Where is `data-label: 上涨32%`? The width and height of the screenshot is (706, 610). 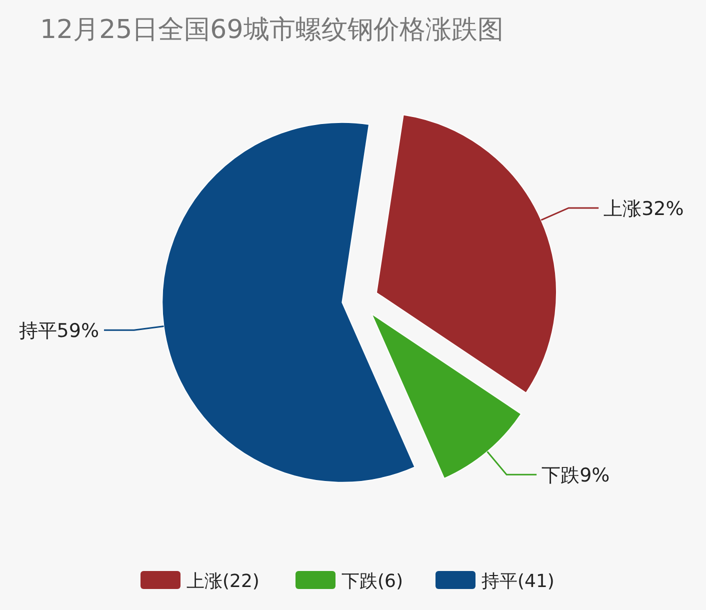
data-label: 上涨32% is located at coordinates (644, 209).